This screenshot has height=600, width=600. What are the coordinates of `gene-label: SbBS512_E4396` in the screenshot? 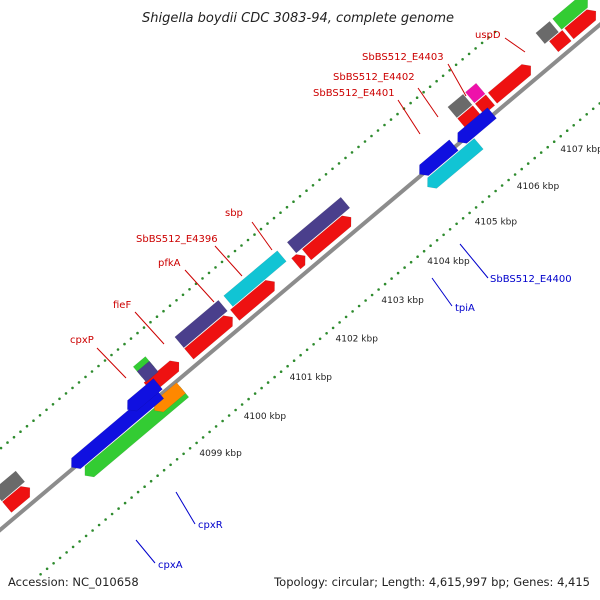 It's located at (177, 239).